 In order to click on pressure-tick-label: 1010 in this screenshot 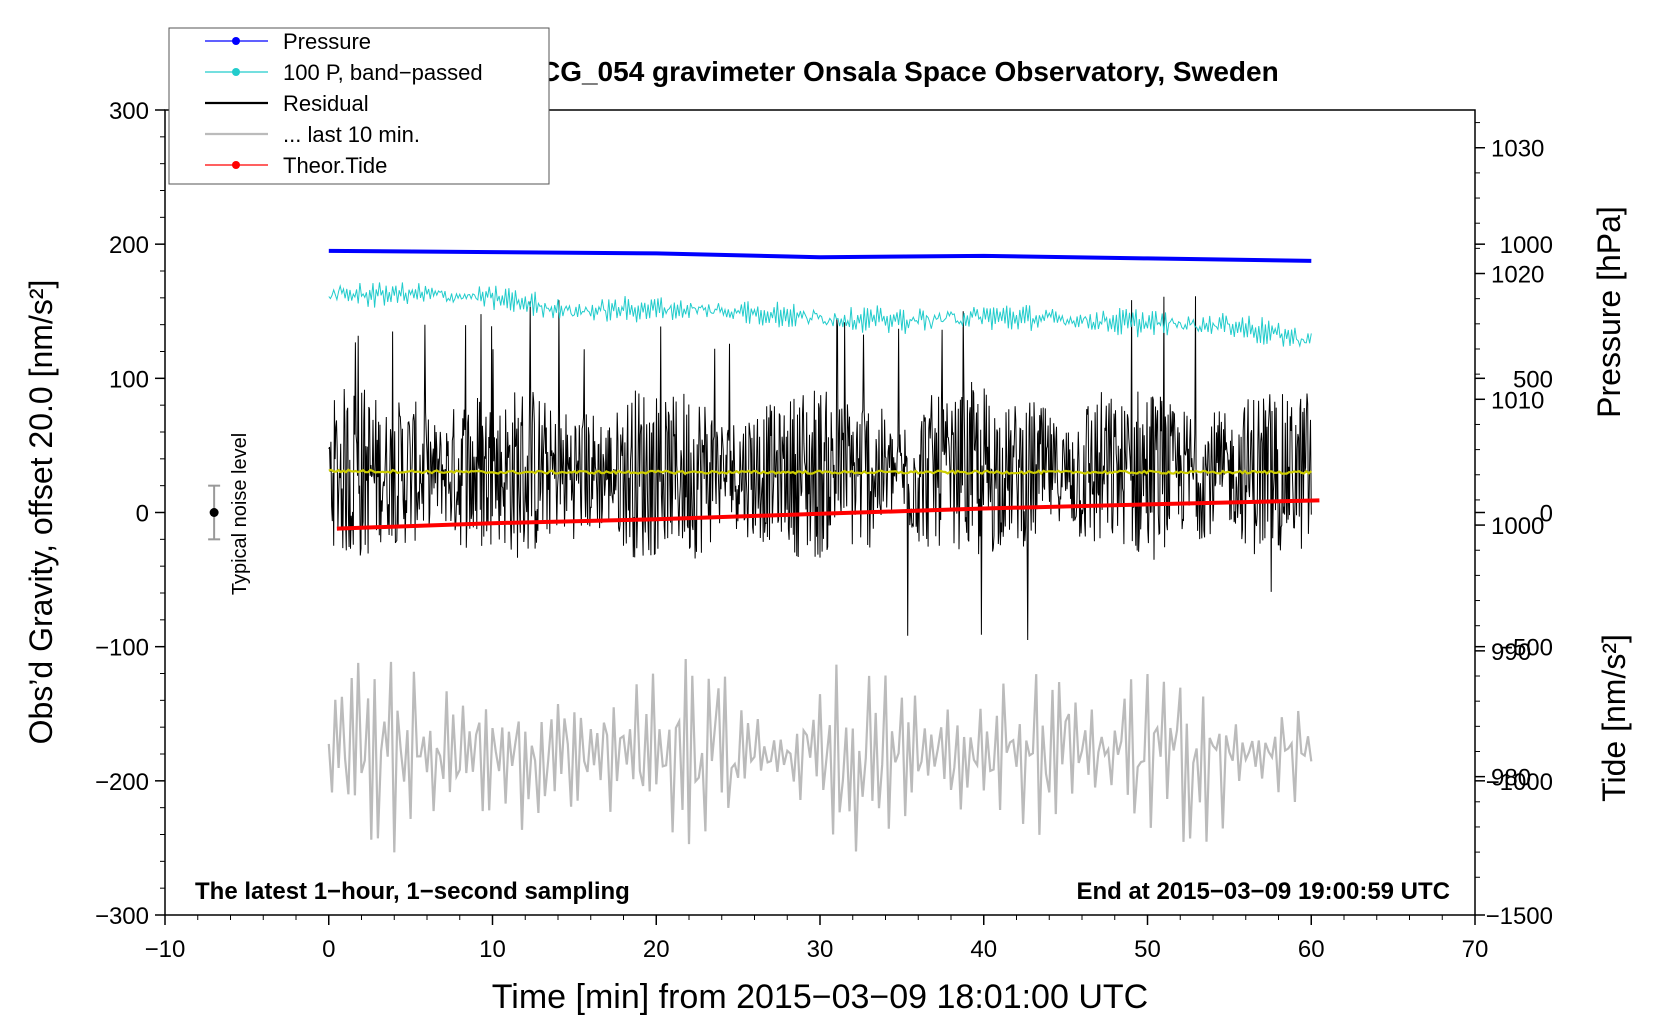, I will do `click(1517, 400)`.